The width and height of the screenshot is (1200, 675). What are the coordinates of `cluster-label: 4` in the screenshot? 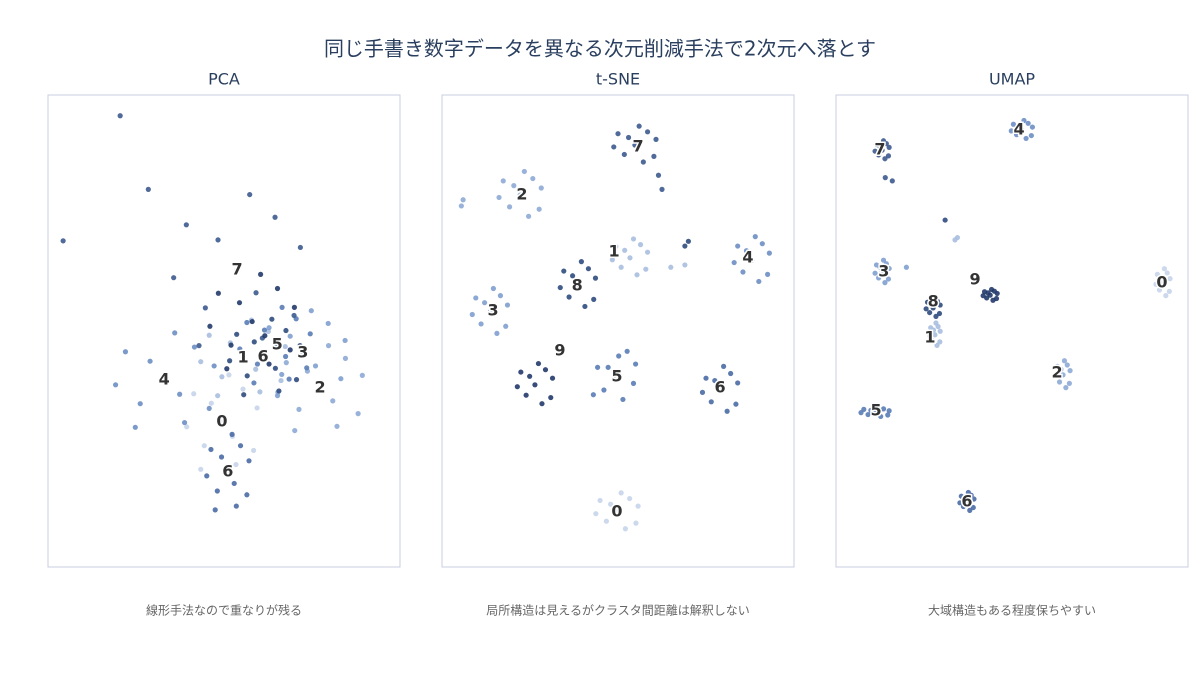 It's located at (1018, 128).